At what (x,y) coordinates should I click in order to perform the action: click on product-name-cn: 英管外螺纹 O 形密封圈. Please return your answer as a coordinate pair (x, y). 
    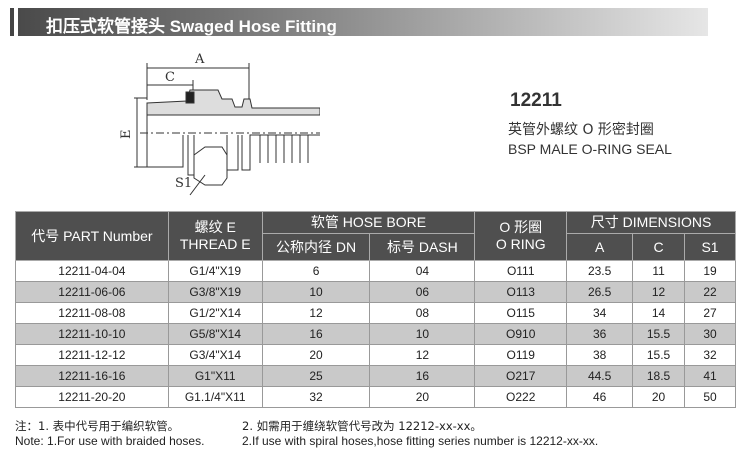
    Looking at the image, I should click on (581, 130).